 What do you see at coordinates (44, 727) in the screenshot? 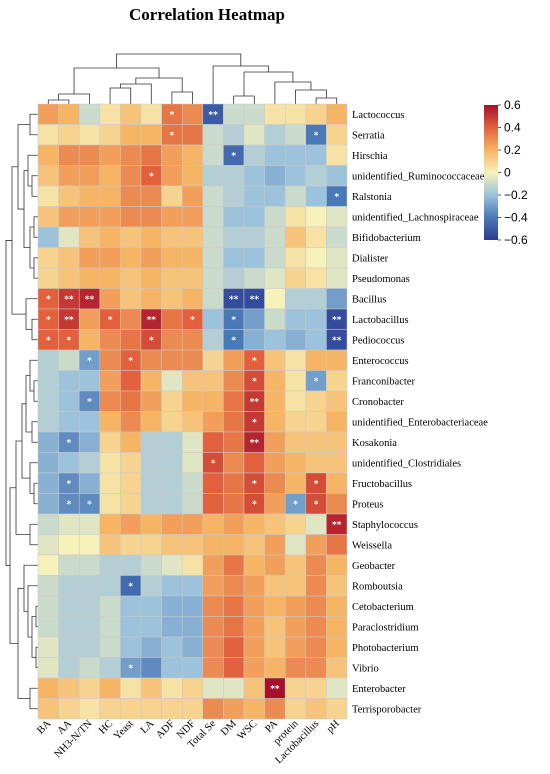
I see `column-label: BA` at bounding box center [44, 727].